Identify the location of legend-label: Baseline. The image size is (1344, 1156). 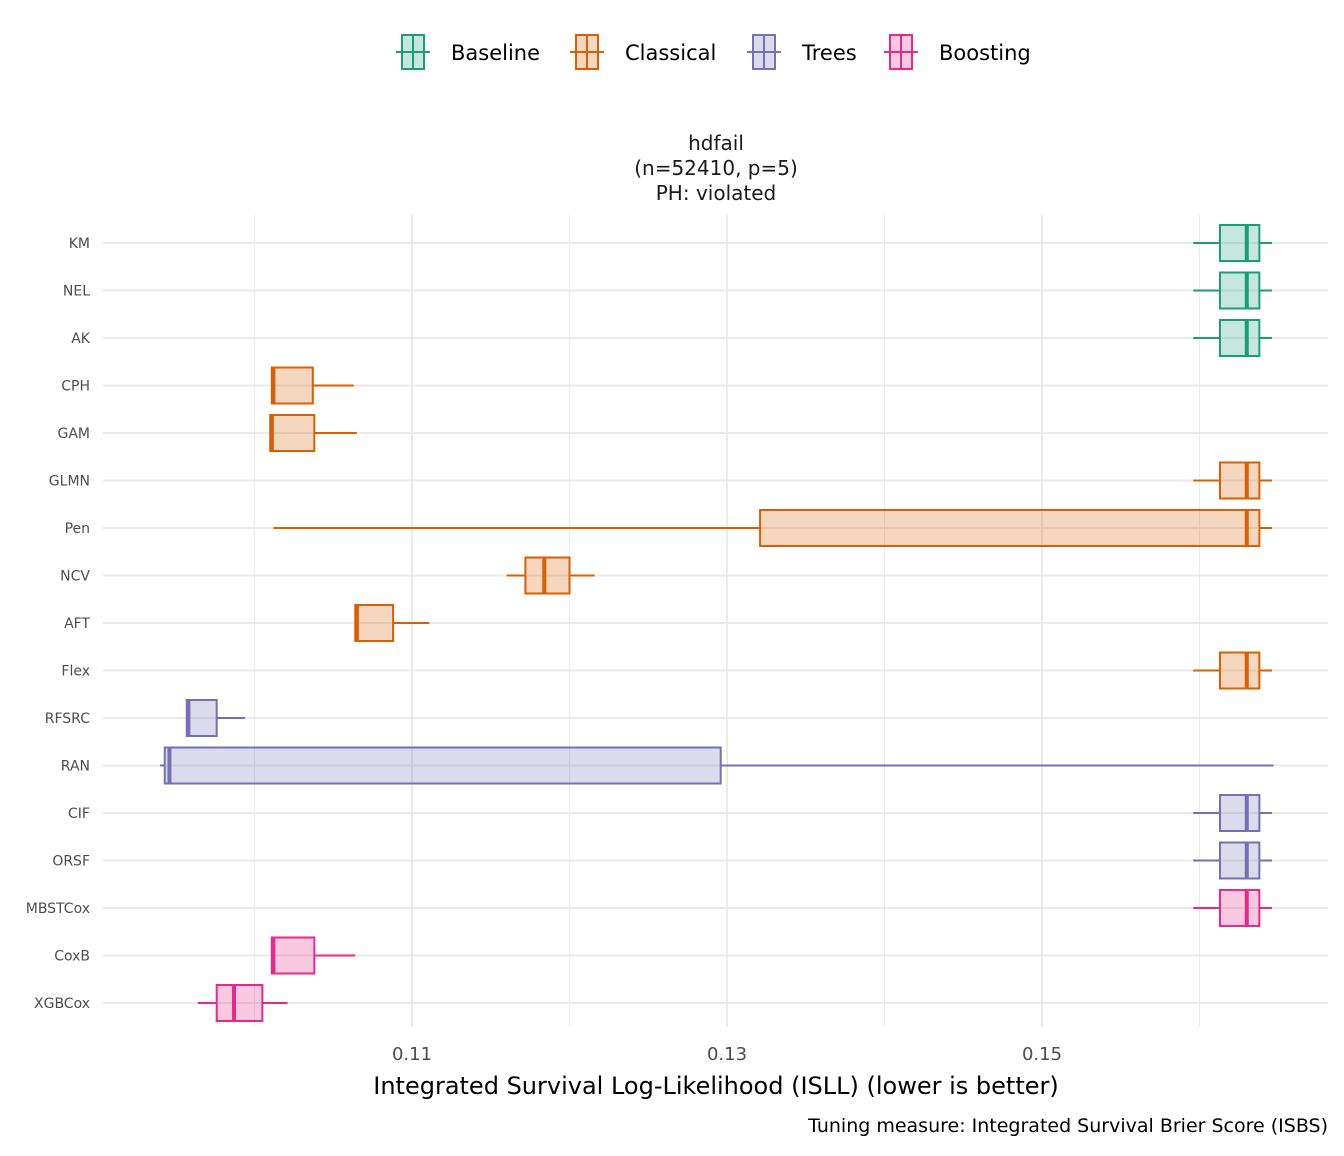
(495, 53).